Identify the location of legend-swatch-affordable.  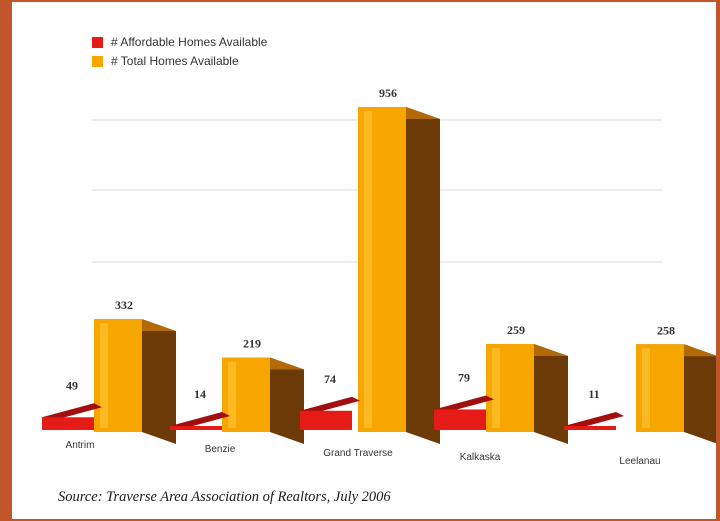
(97, 42).